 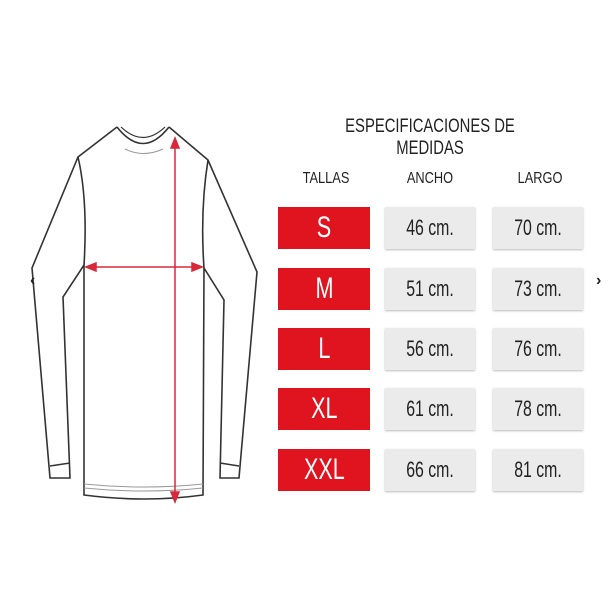 I want to click on width-cell: 61 cm., so click(x=430, y=409).